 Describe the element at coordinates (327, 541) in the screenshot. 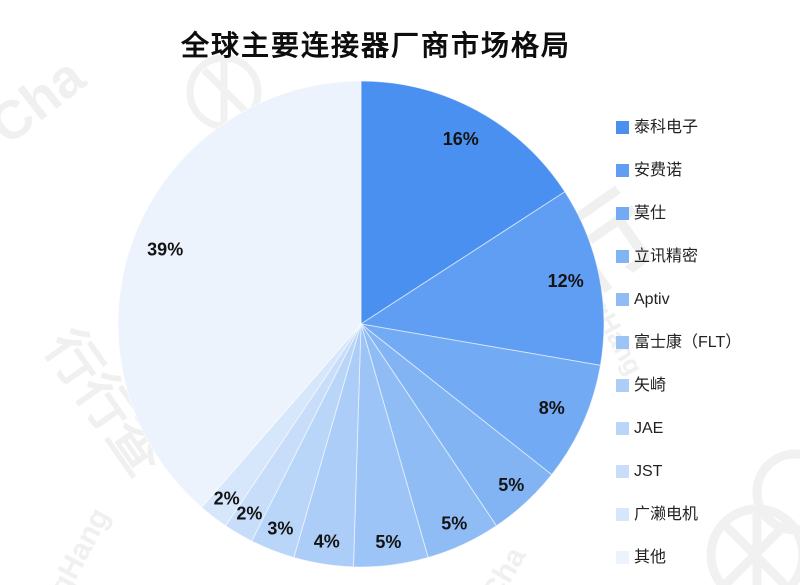

I see `pie-value-label-6: 4%` at that location.